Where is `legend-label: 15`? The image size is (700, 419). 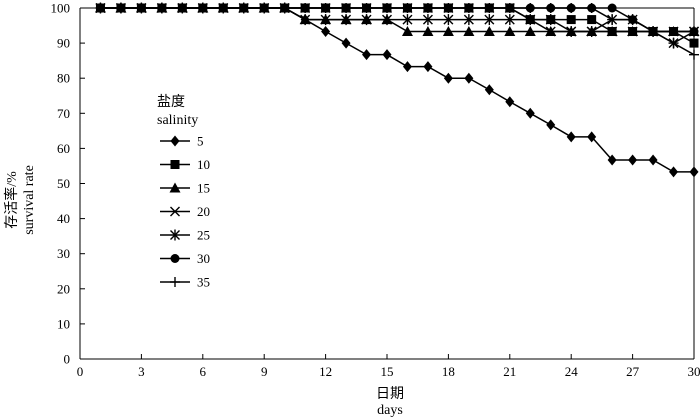 legend-label: 15 is located at coordinates (203, 188).